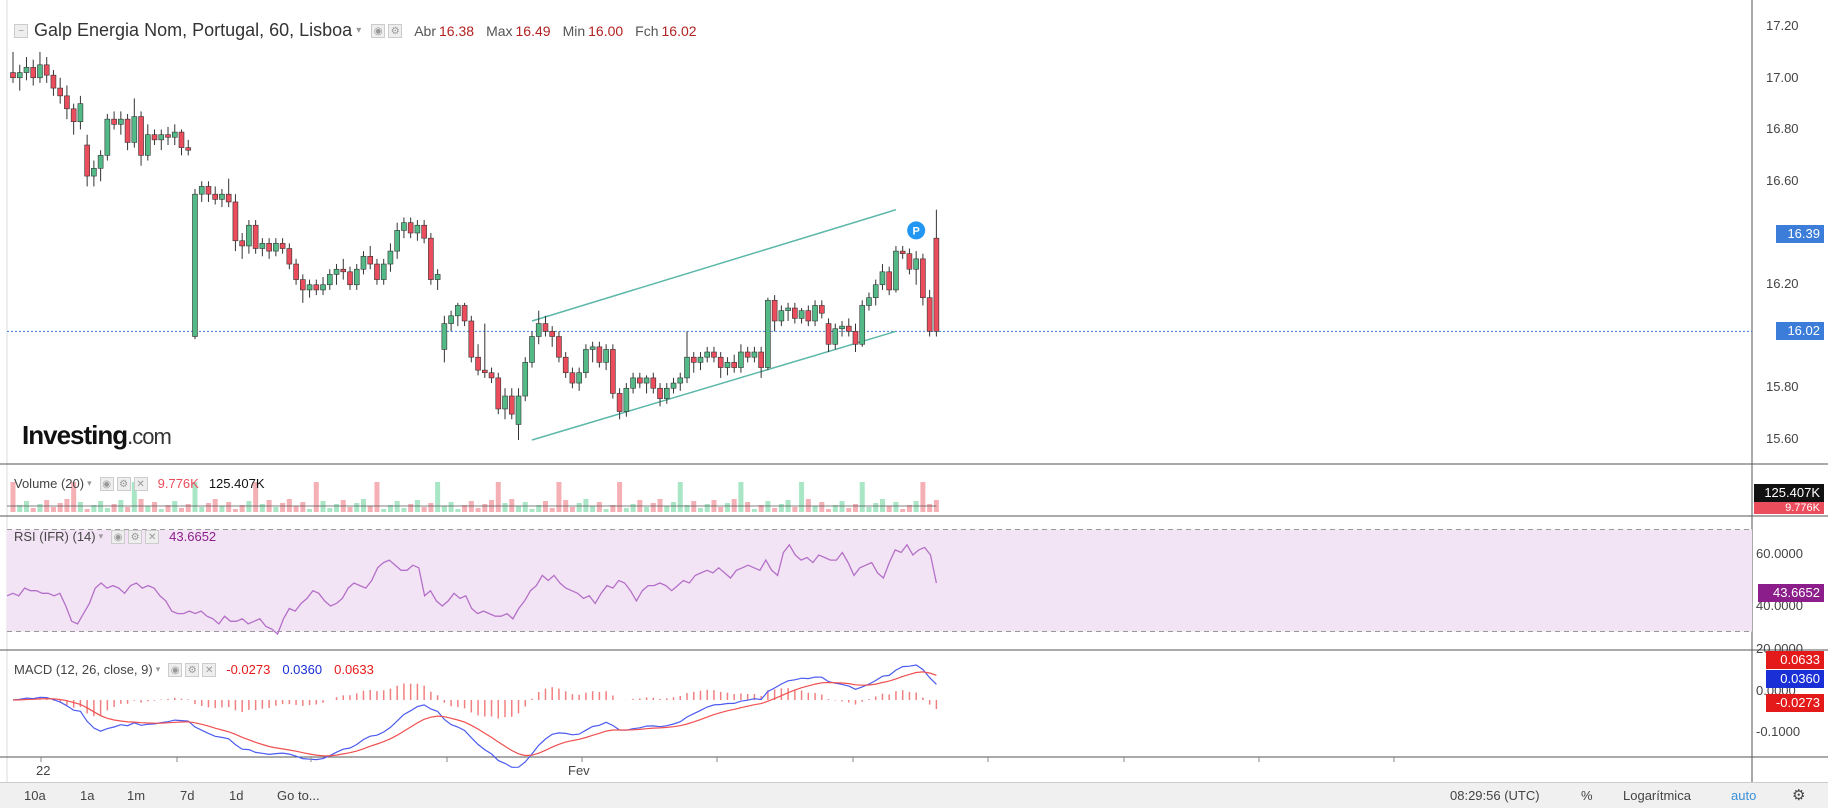  What do you see at coordinates (1657, 795) in the screenshot?
I see `log-toggle: Logarítmica` at bounding box center [1657, 795].